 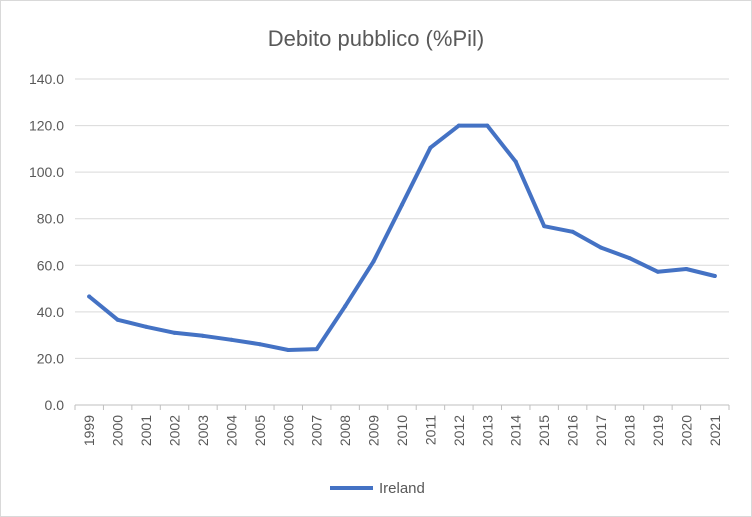 What do you see at coordinates (430, 430) in the screenshot?
I see `x-tick-label: 2011` at bounding box center [430, 430].